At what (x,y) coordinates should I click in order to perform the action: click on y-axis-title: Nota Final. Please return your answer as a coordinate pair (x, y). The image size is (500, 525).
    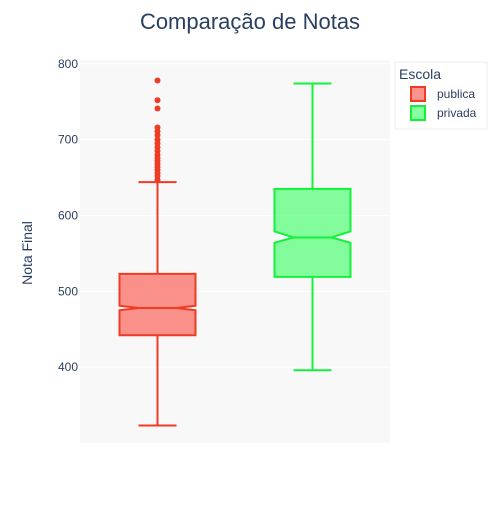
    Looking at the image, I should click on (27, 253).